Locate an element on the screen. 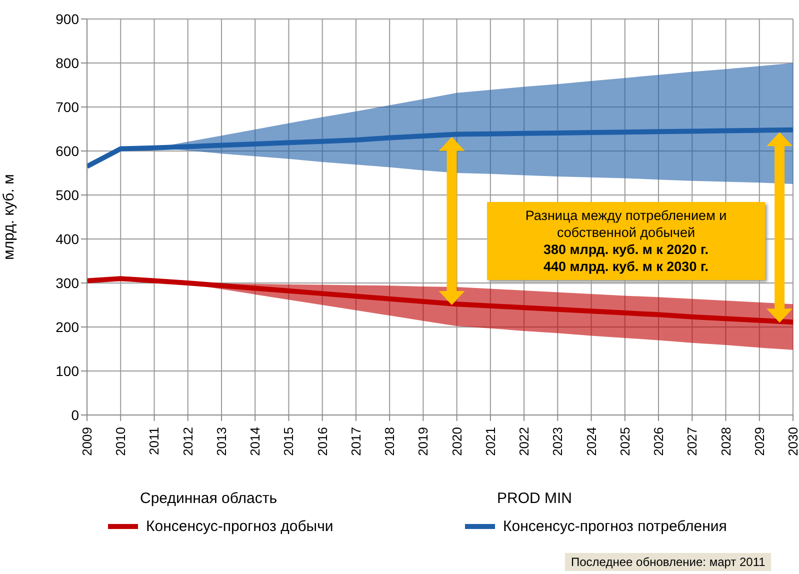 This screenshot has height=574, width=799. legend-label: Консенсус-прогноз потребления is located at coordinates (614, 526).